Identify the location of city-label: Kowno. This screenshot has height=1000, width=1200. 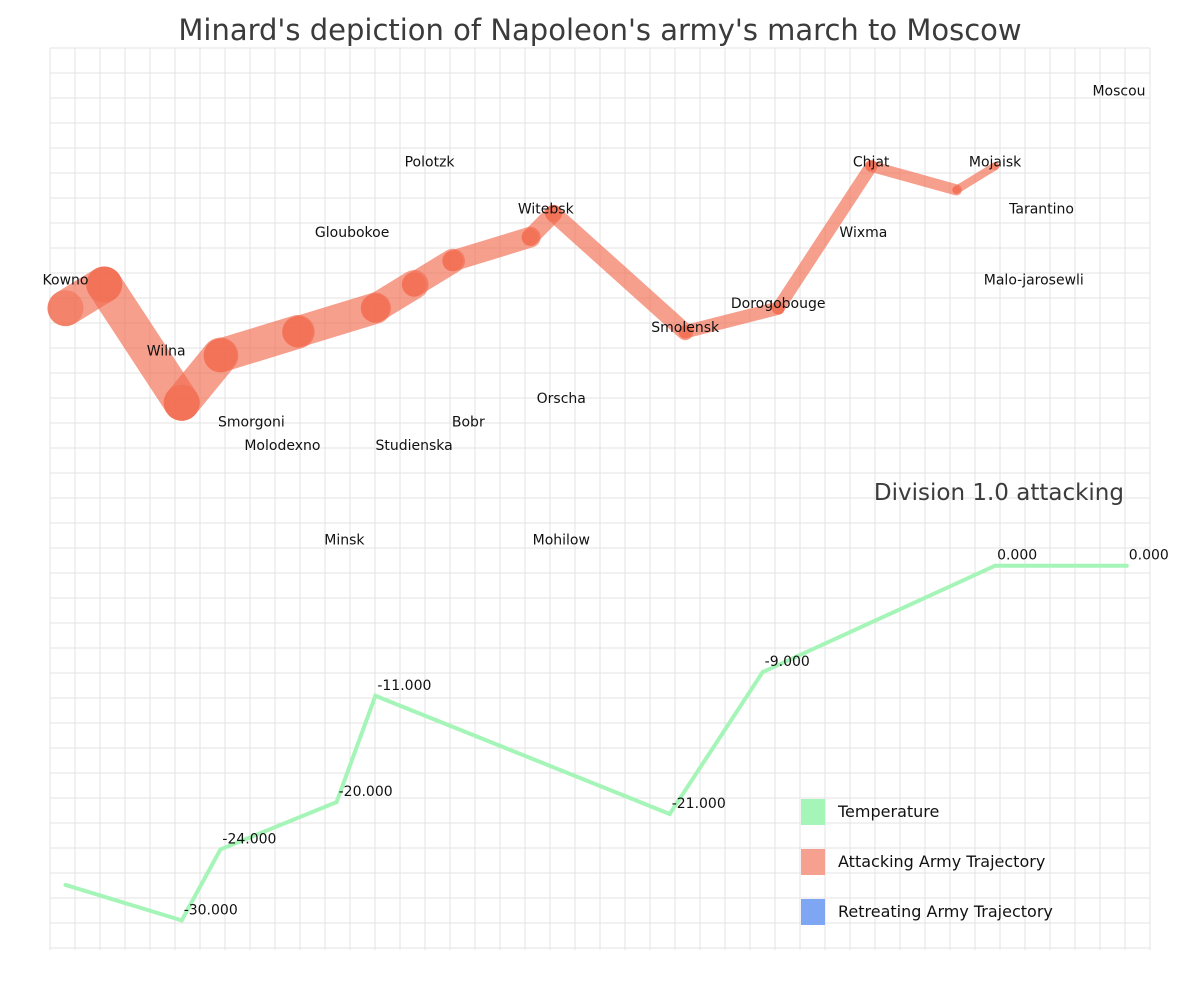
(66, 281).